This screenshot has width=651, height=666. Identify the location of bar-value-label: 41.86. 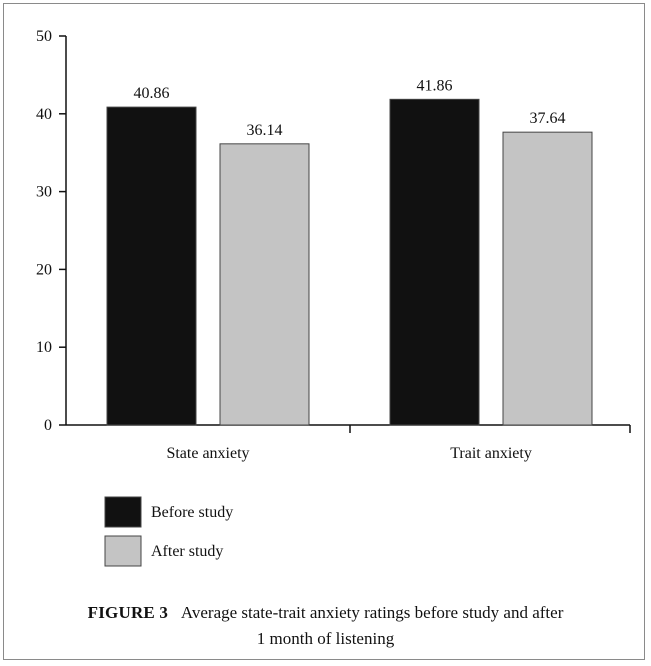
(435, 85).